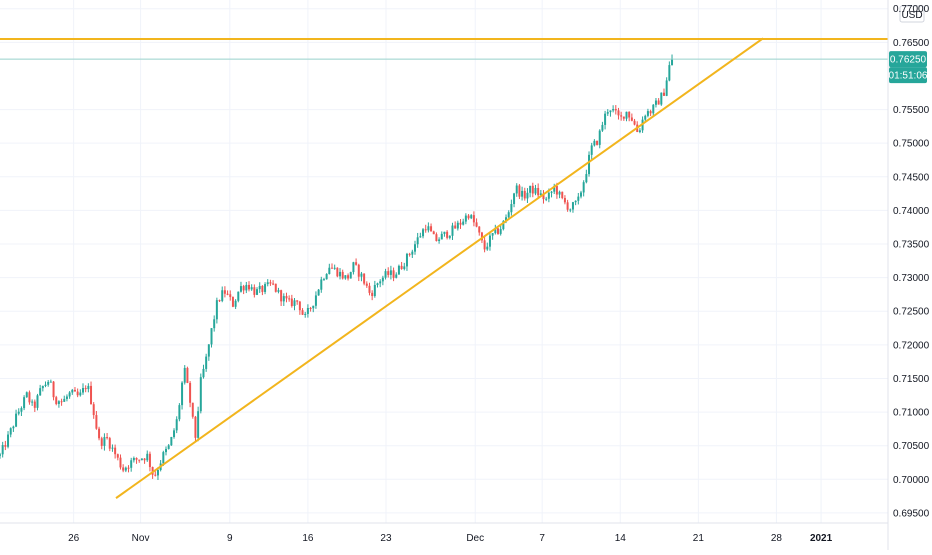 This screenshot has width=932, height=555. What do you see at coordinates (475, 538) in the screenshot?
I see `time-tick-label: Dec` at bounding box center [475, 538].